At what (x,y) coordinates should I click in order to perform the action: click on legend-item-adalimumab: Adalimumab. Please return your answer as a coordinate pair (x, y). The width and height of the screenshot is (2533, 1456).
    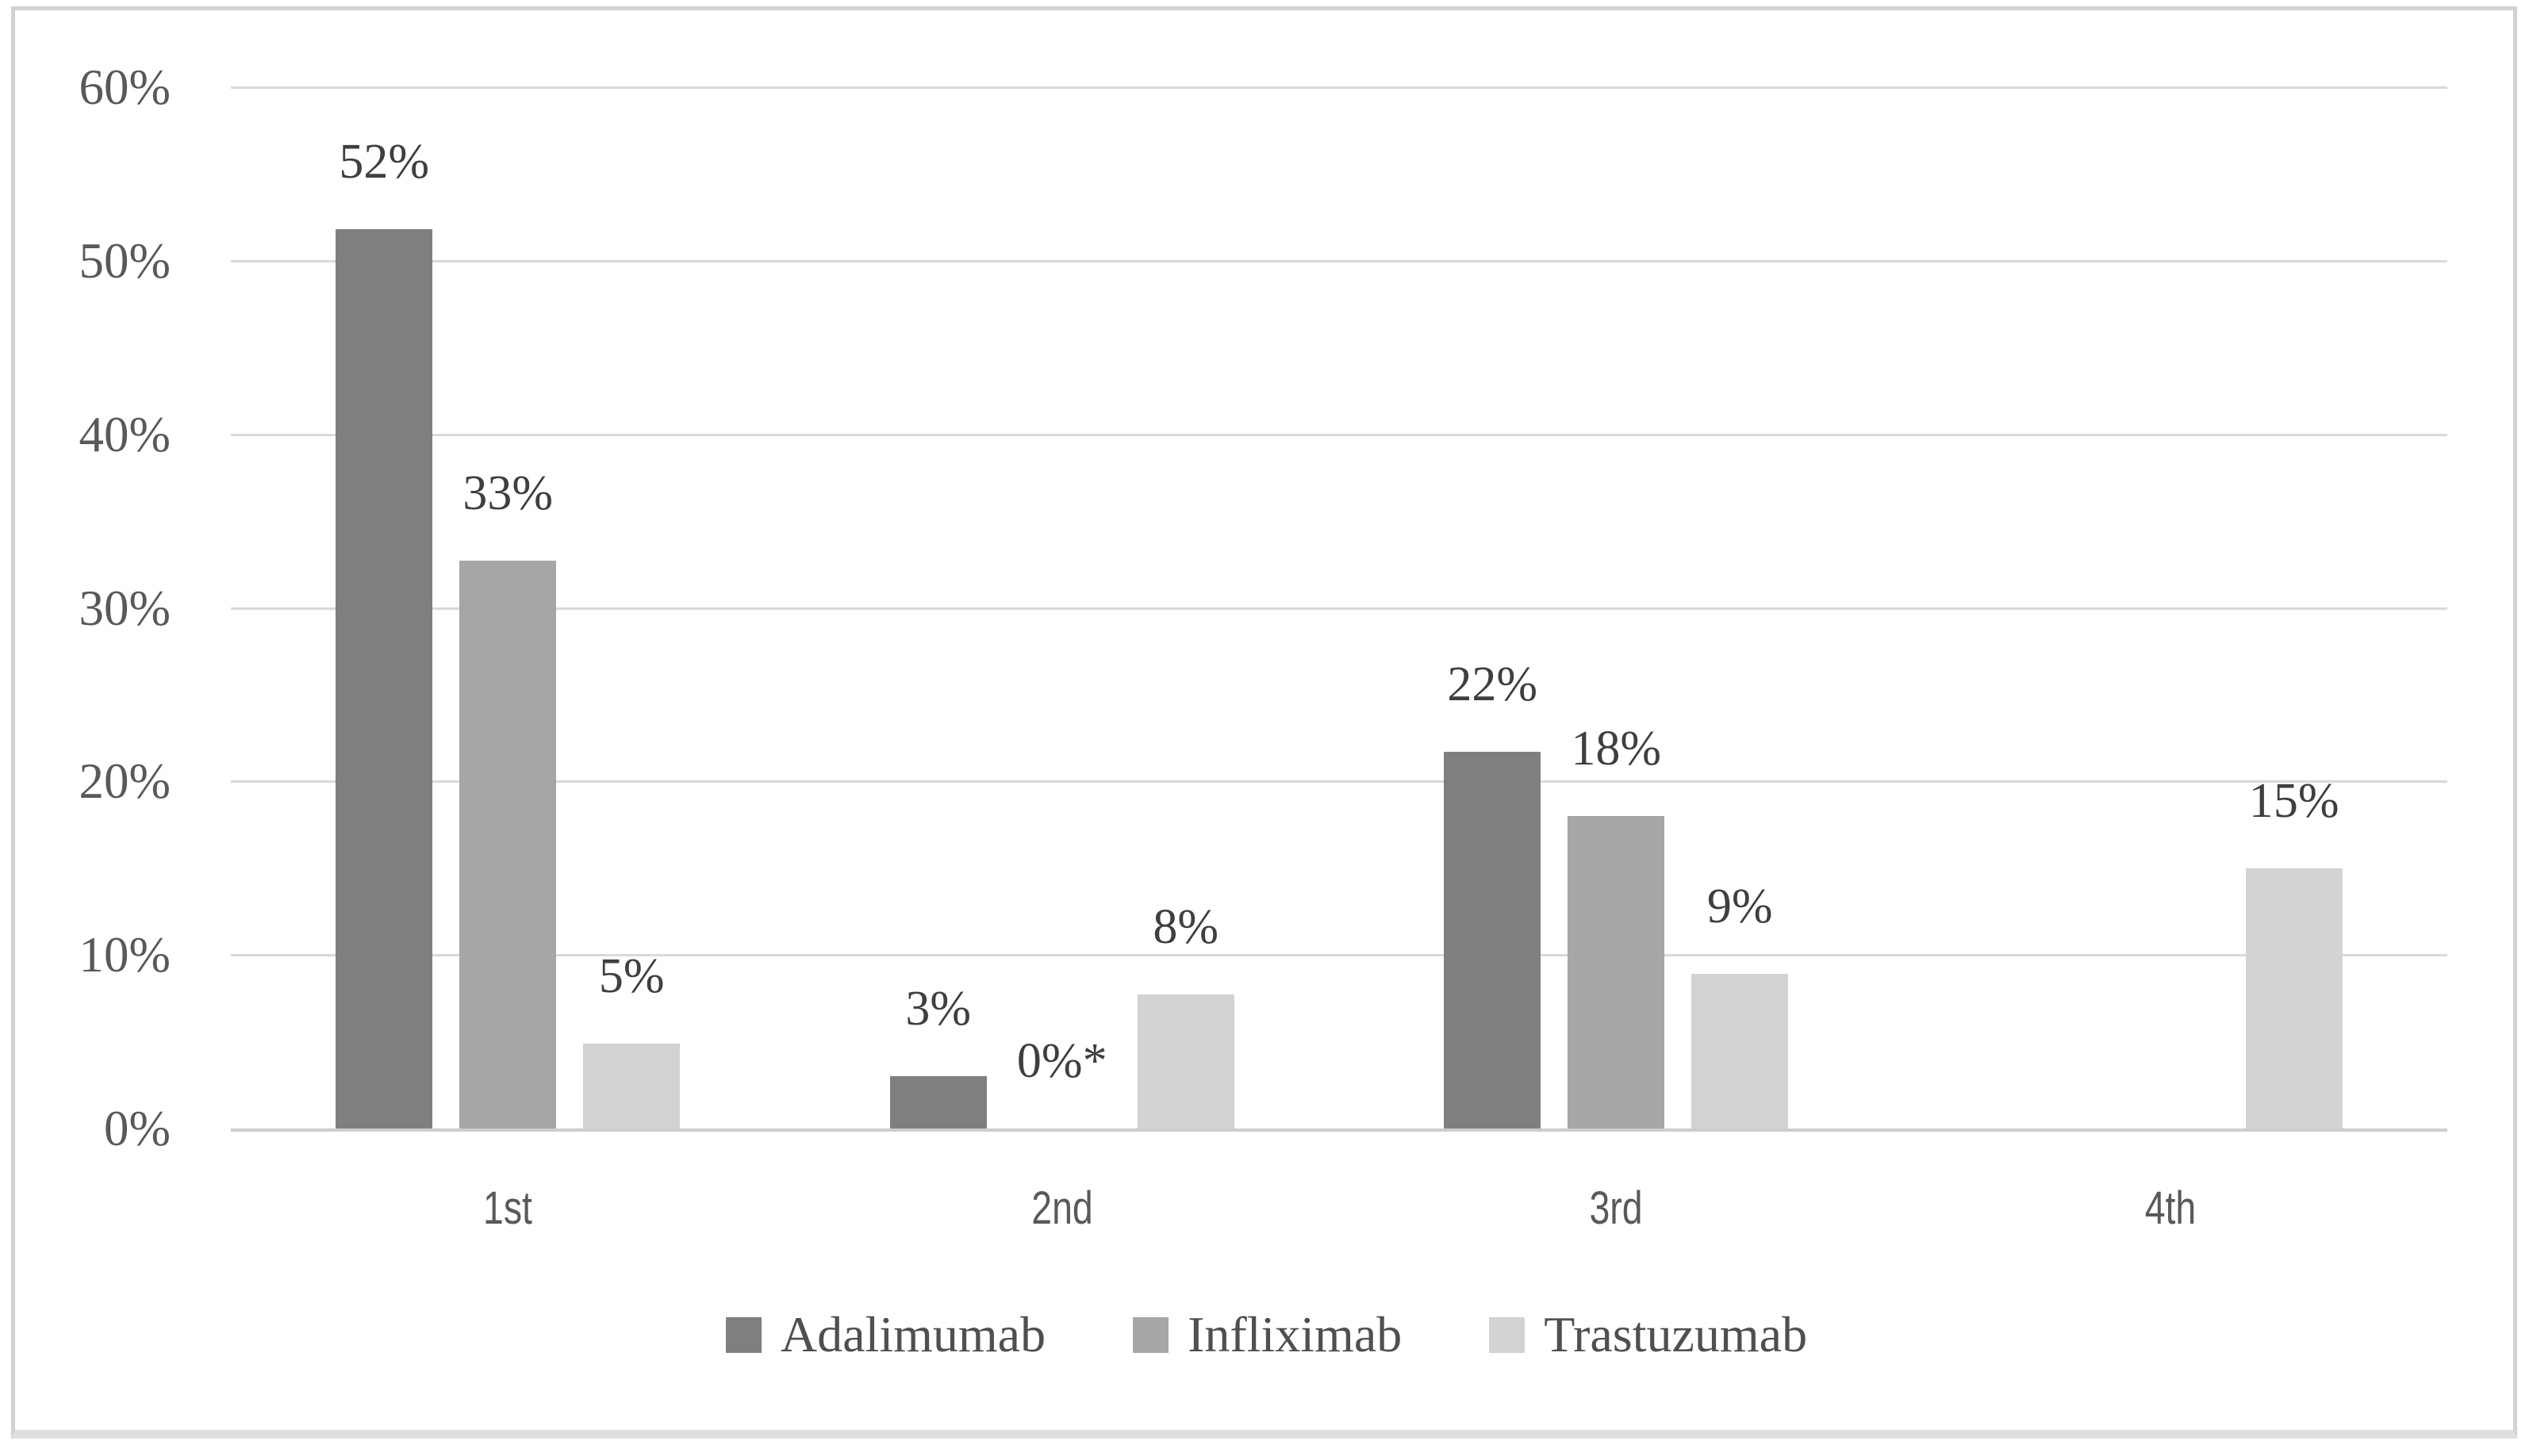
    Looking at the image, I should click on (885, 1334).